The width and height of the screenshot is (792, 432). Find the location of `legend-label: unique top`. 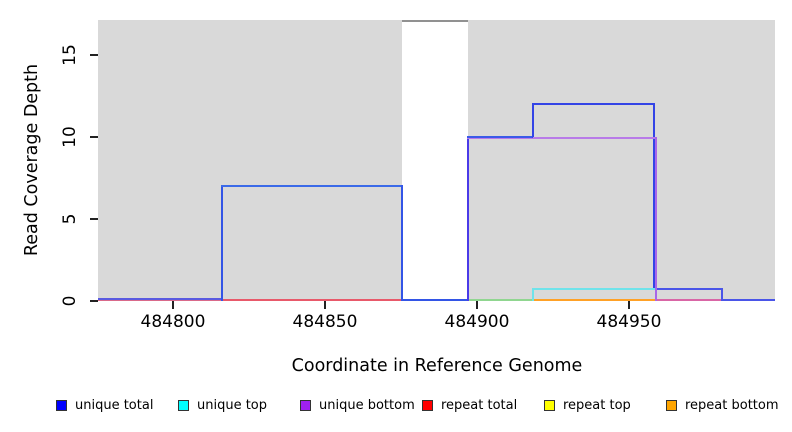

legend-label: unique top is located at coordinates (232, 405).